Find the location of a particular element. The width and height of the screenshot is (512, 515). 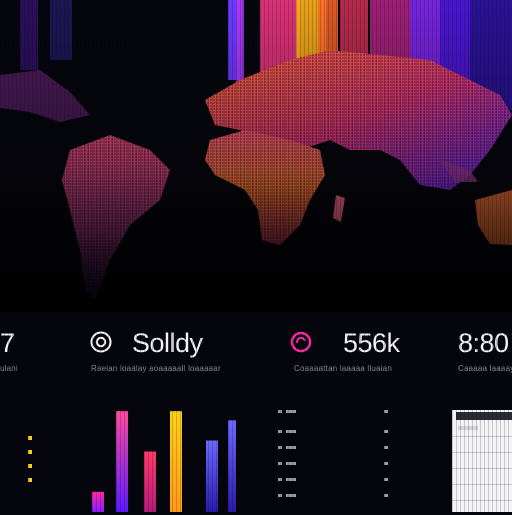

stat-3-value: 556k is located at coordinates (371, 343).